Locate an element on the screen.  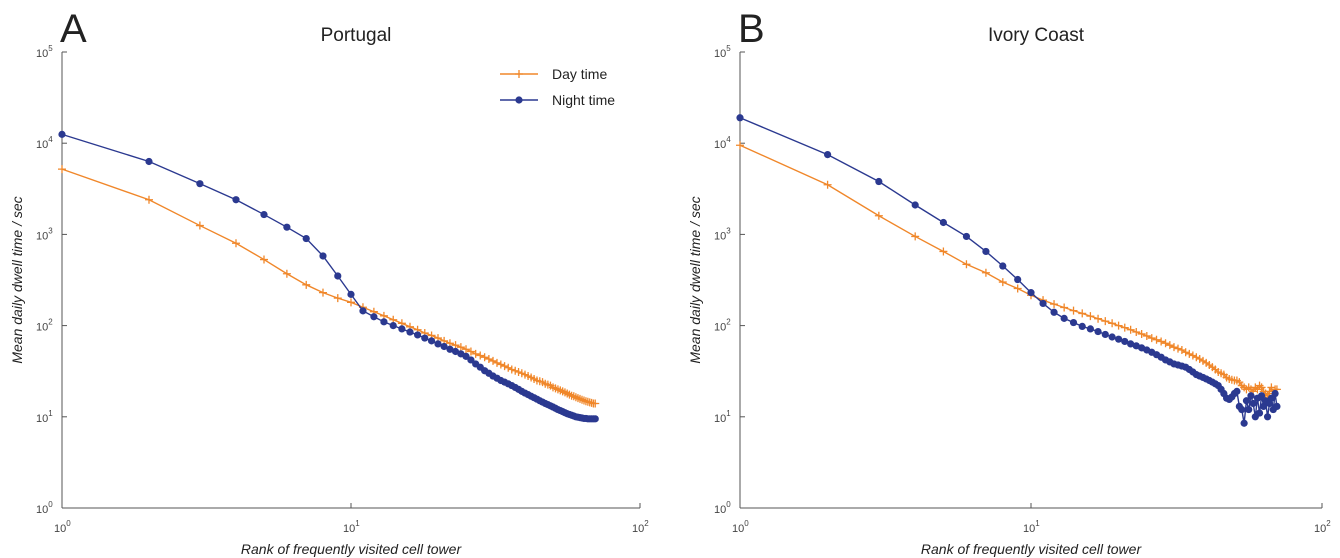
tick-exponent: 5 is located at coordinates (728, 48).